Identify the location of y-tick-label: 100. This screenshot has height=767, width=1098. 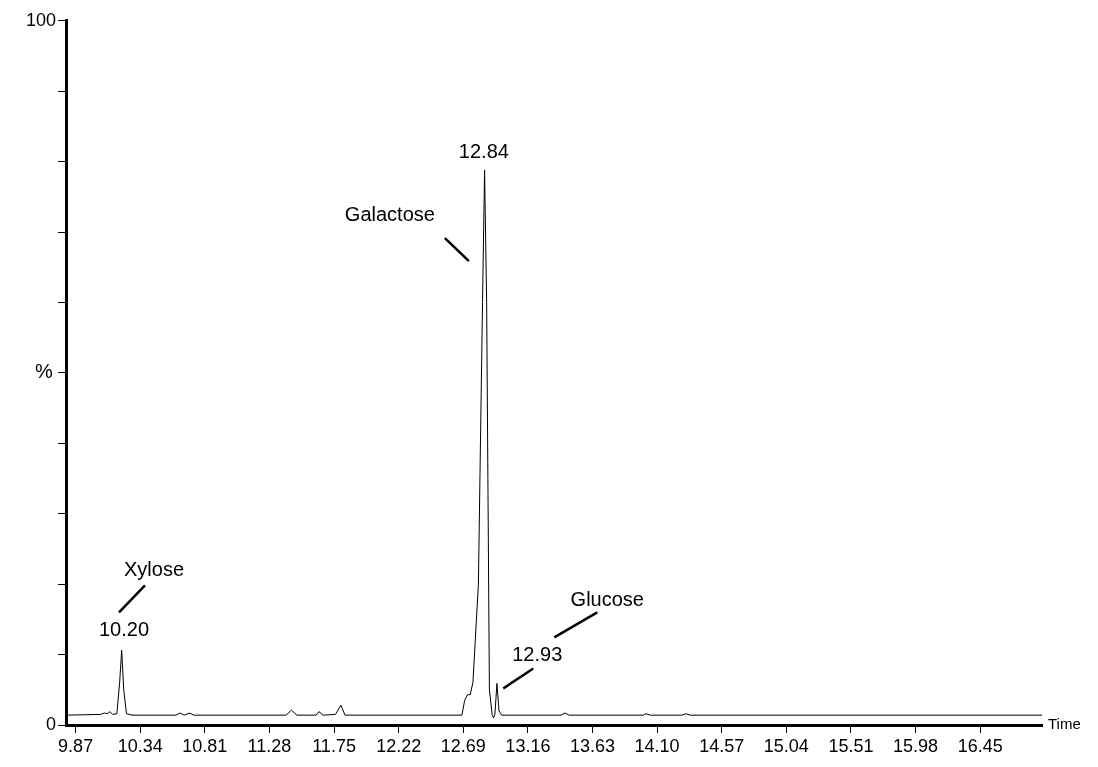
(40, 19).